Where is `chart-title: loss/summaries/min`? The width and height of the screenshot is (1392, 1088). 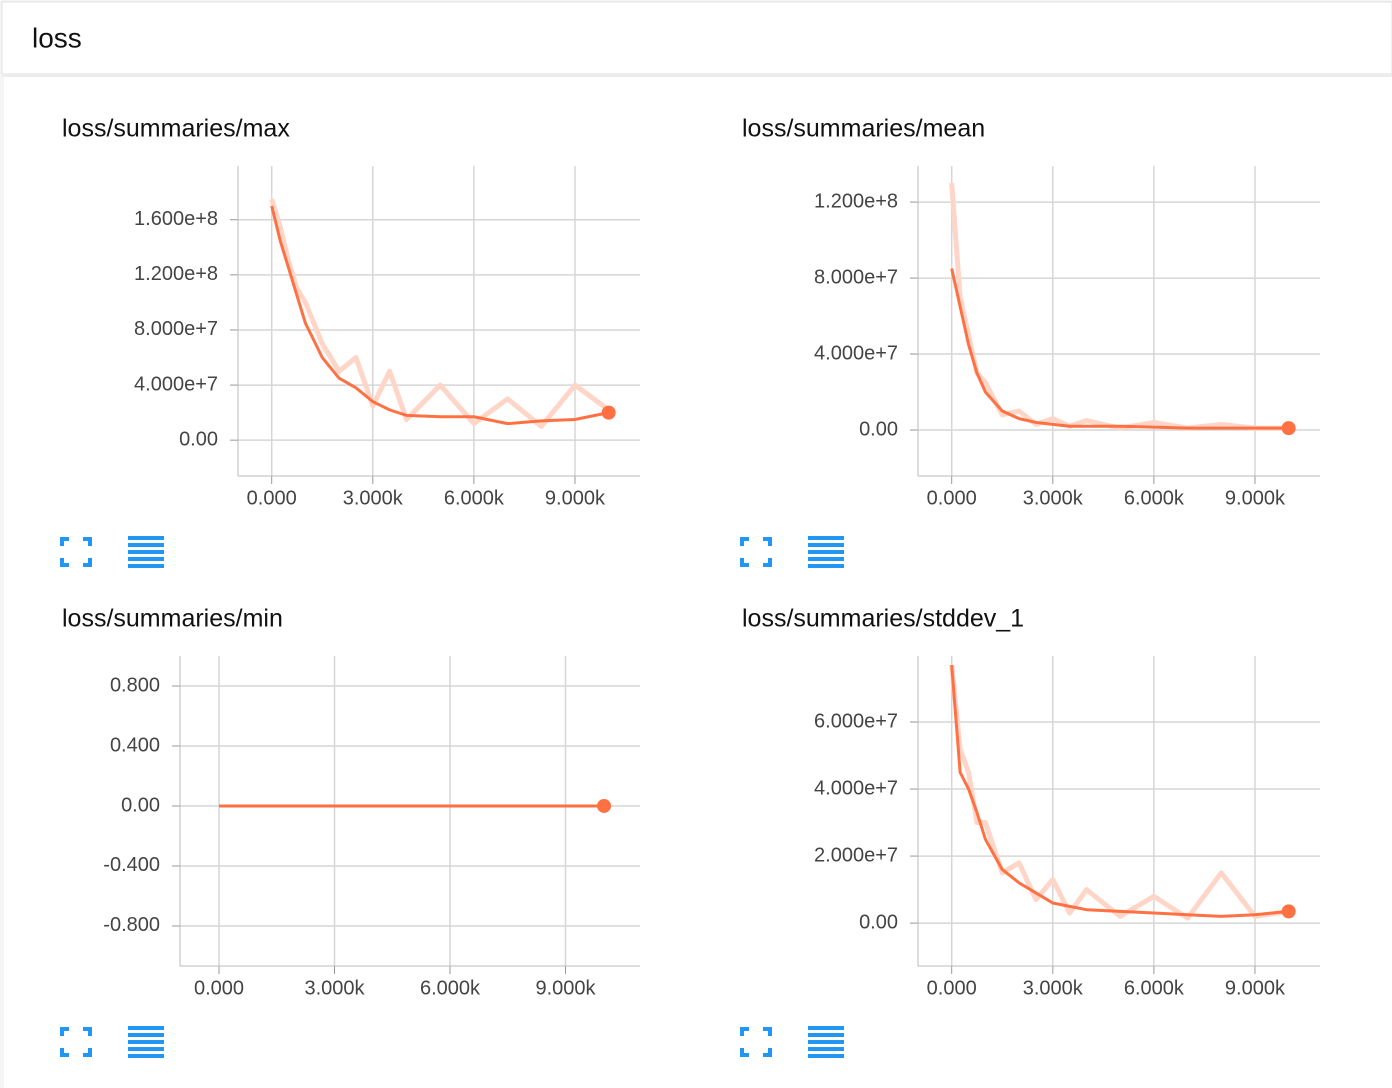
chart-title: loss/summaries/min is located at coordinates (172, 619).